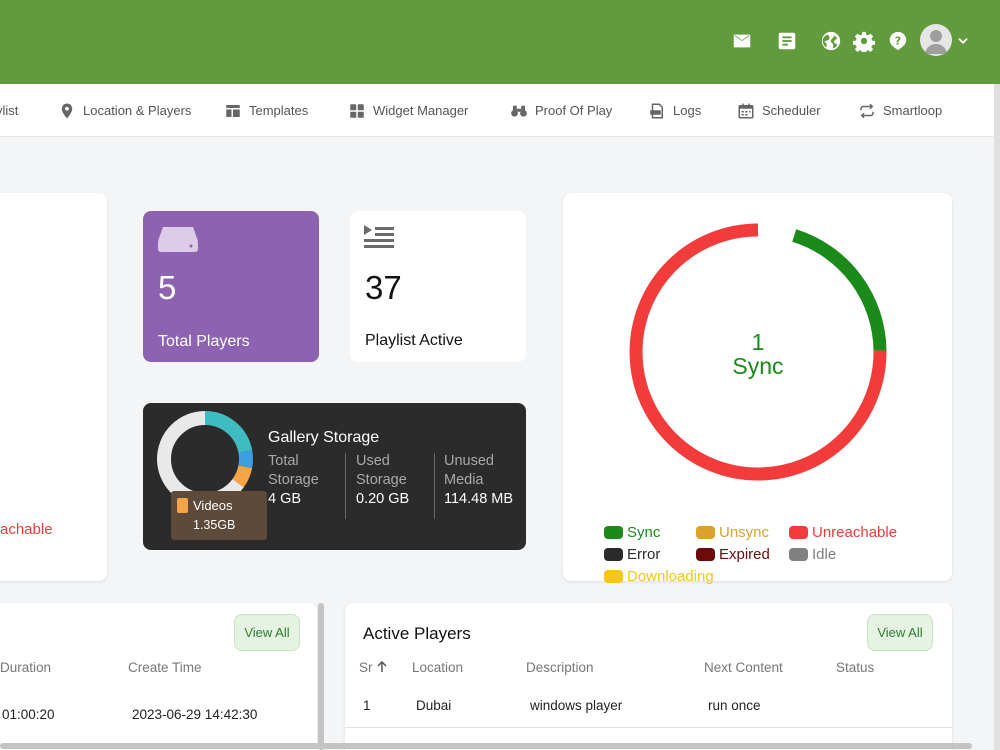  What do you see at coordinates (867, 110) in the screenshot?
I see `loop-icon` at bounding box center [867, 110].